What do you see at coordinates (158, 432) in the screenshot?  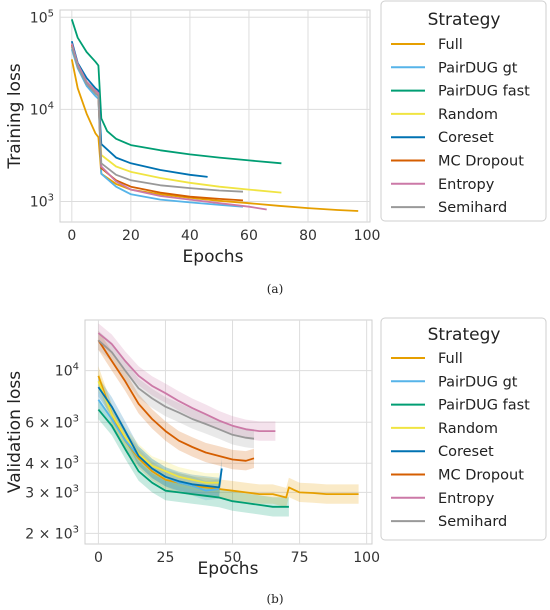 I see `series-line-random` at bounding box center [158, 432].